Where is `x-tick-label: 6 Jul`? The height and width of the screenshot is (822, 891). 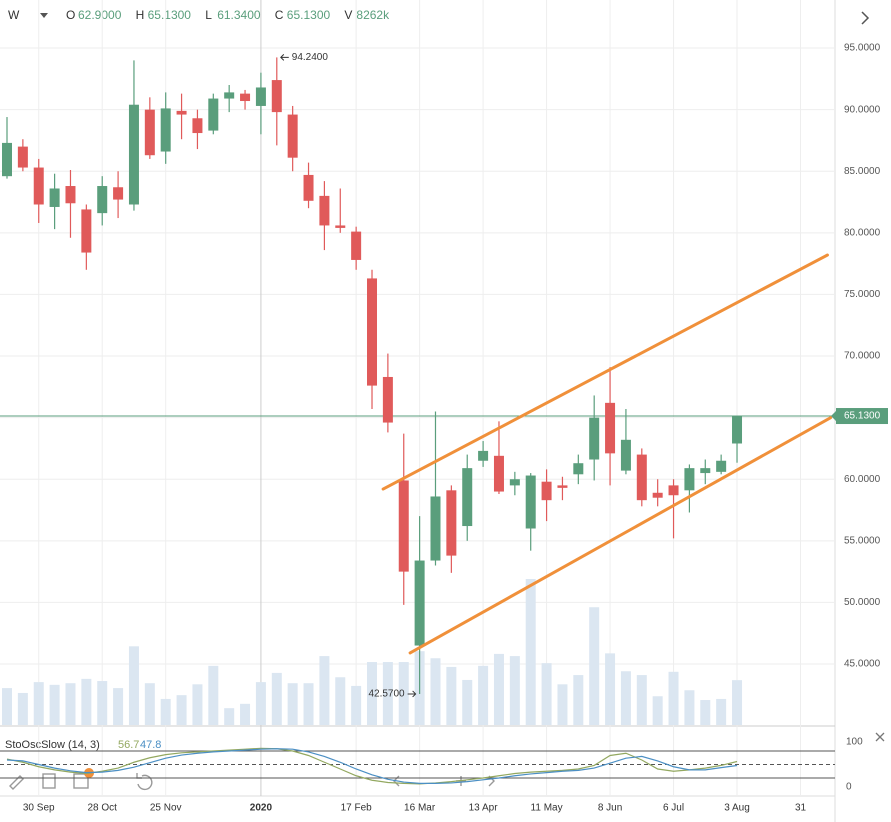
x-tick-label: 6 Jul is located at coordinates (673, 808).